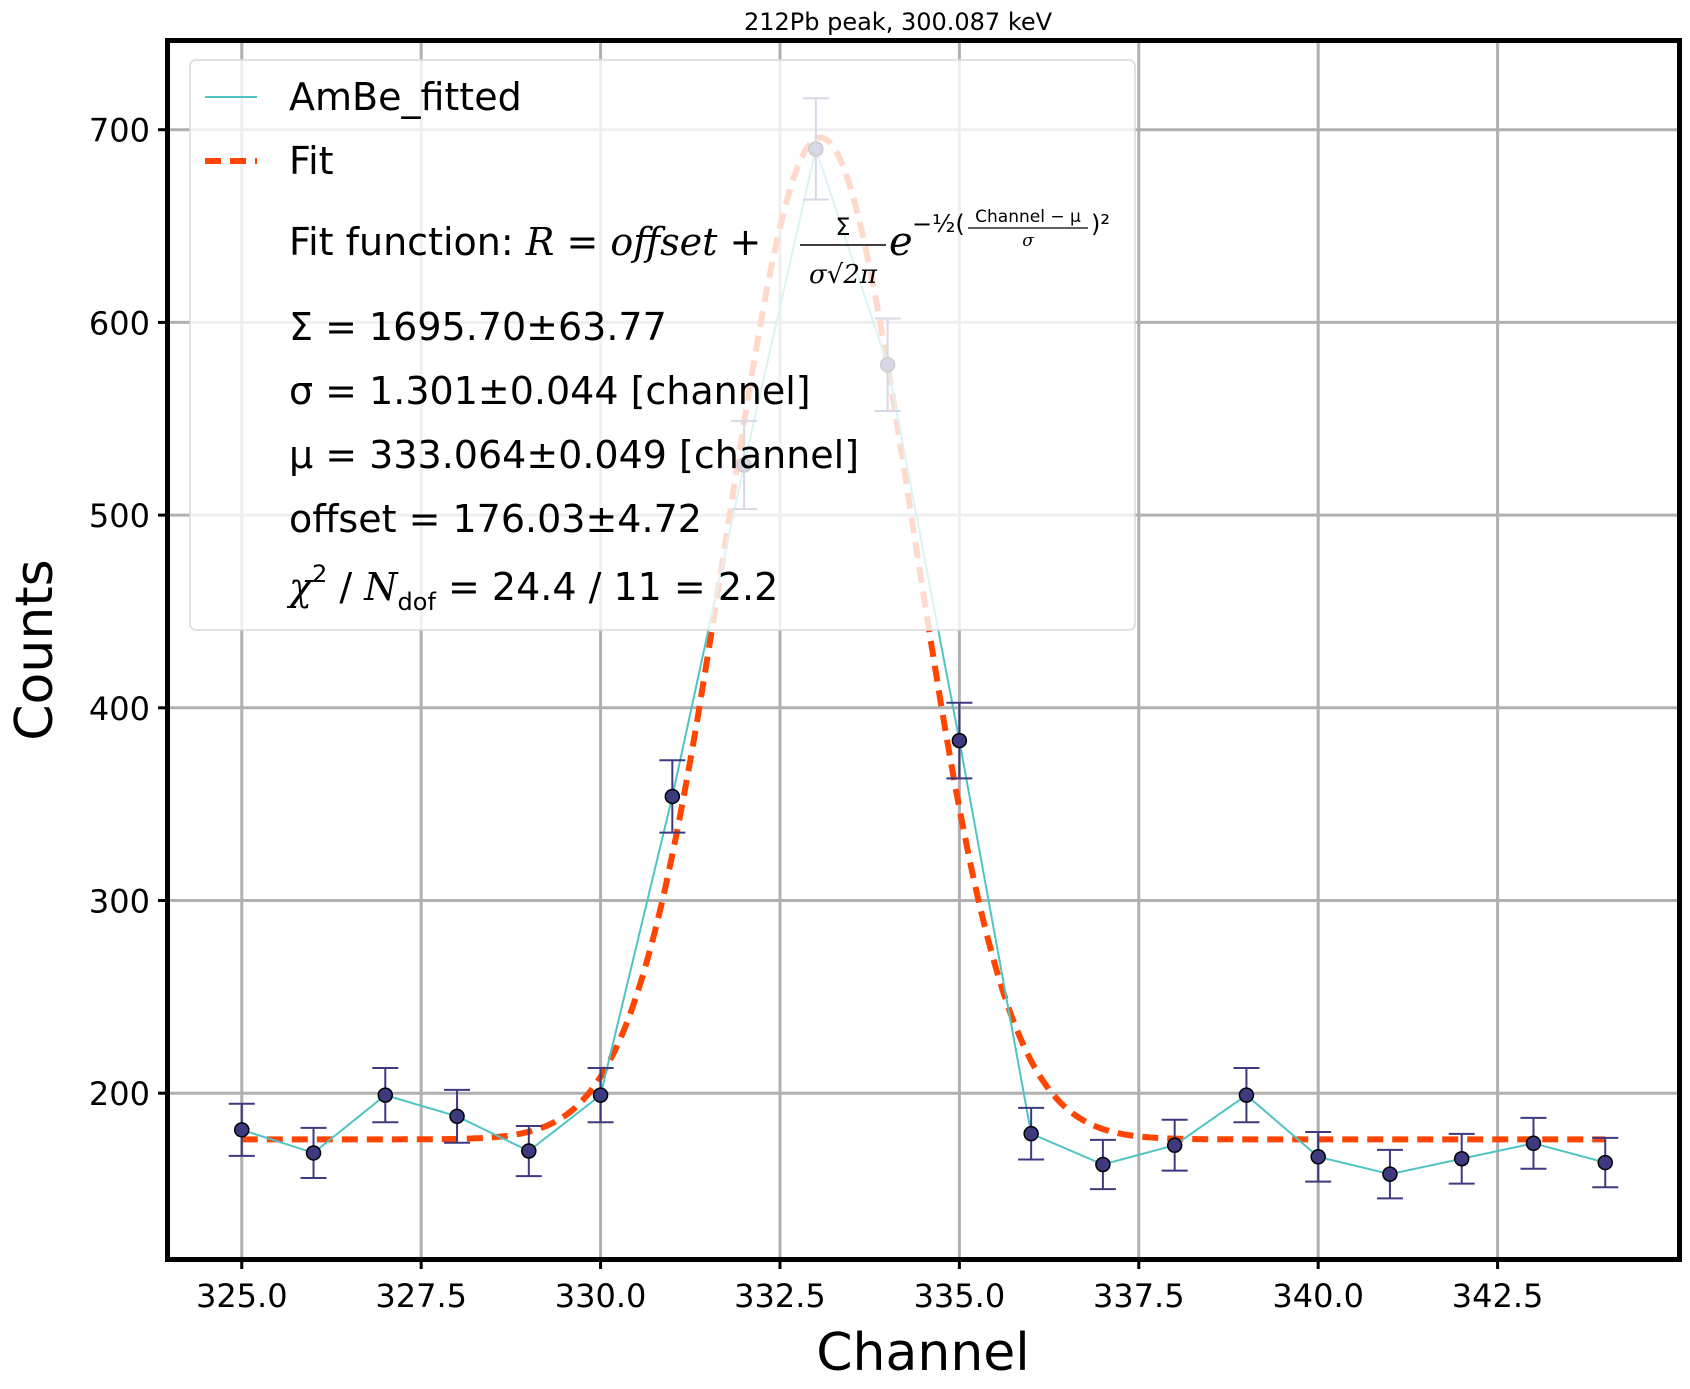 Image resolution: width=1690 pixels, height=1389 pixels. I want to click on legend-label-fit: Fit, so click(311, 161).